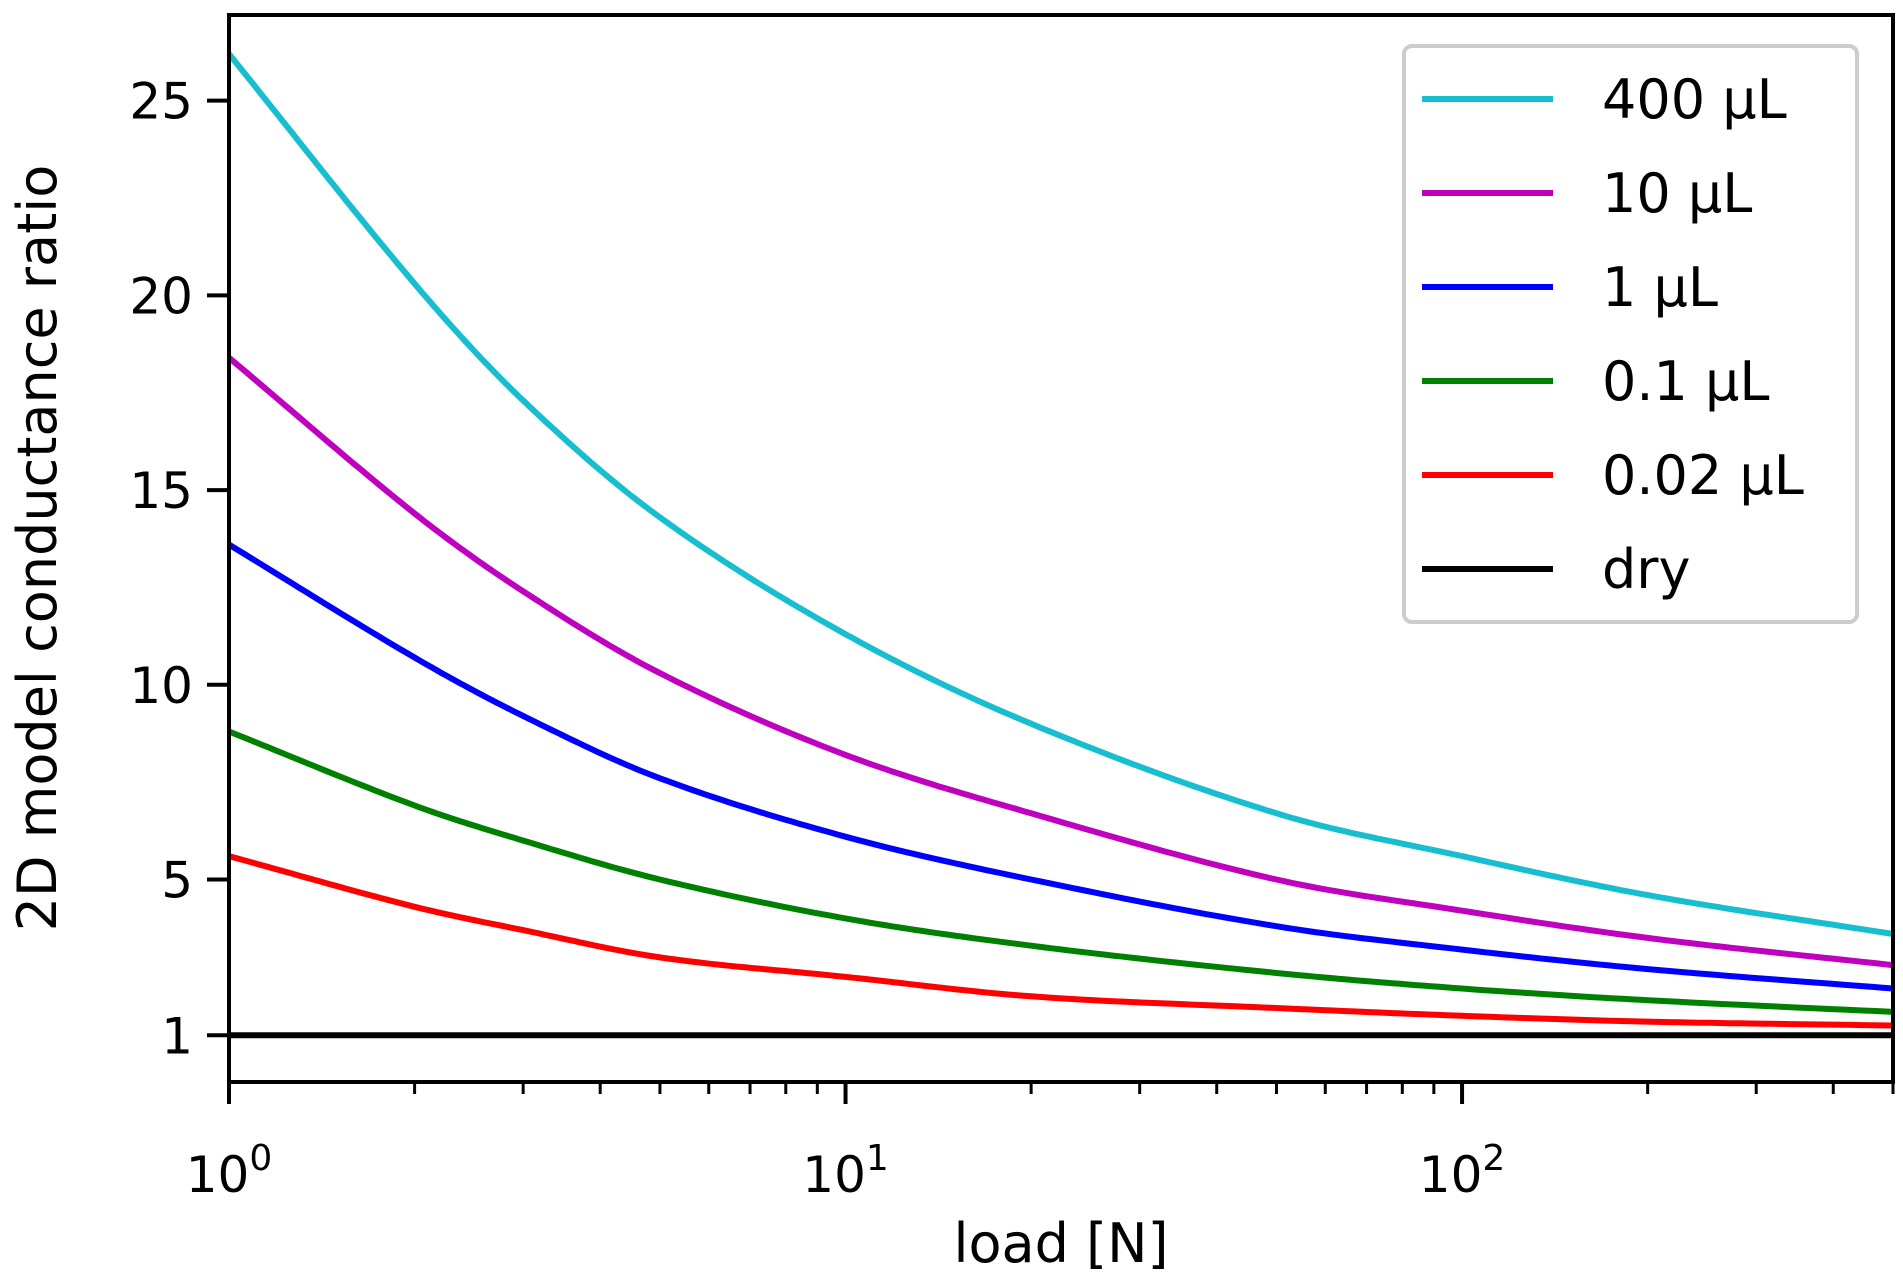 The image size is (1903, 1281). Describe the element at coordinates (161, 102) in the screenshot. I see `y-tick-label: 25` at that location.